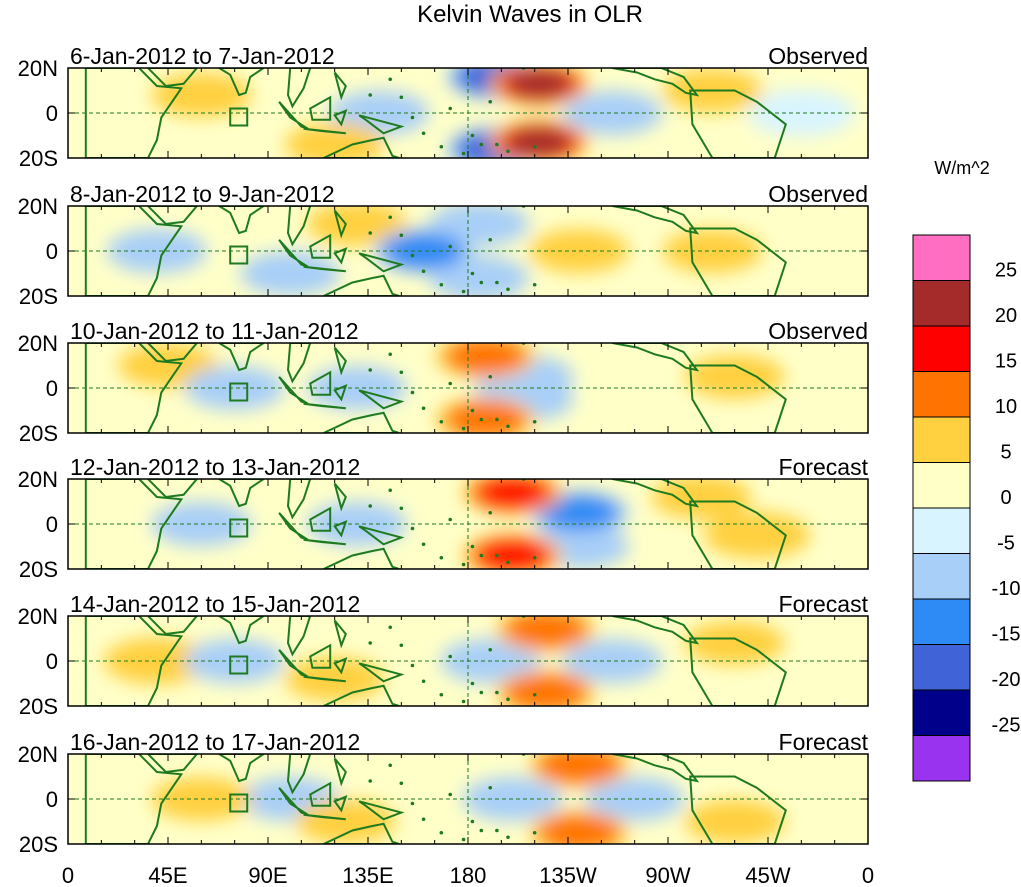  Describe the element at coordinates (267, 875) in the screenshot. I see `x-tick-label: 90E` at that location.